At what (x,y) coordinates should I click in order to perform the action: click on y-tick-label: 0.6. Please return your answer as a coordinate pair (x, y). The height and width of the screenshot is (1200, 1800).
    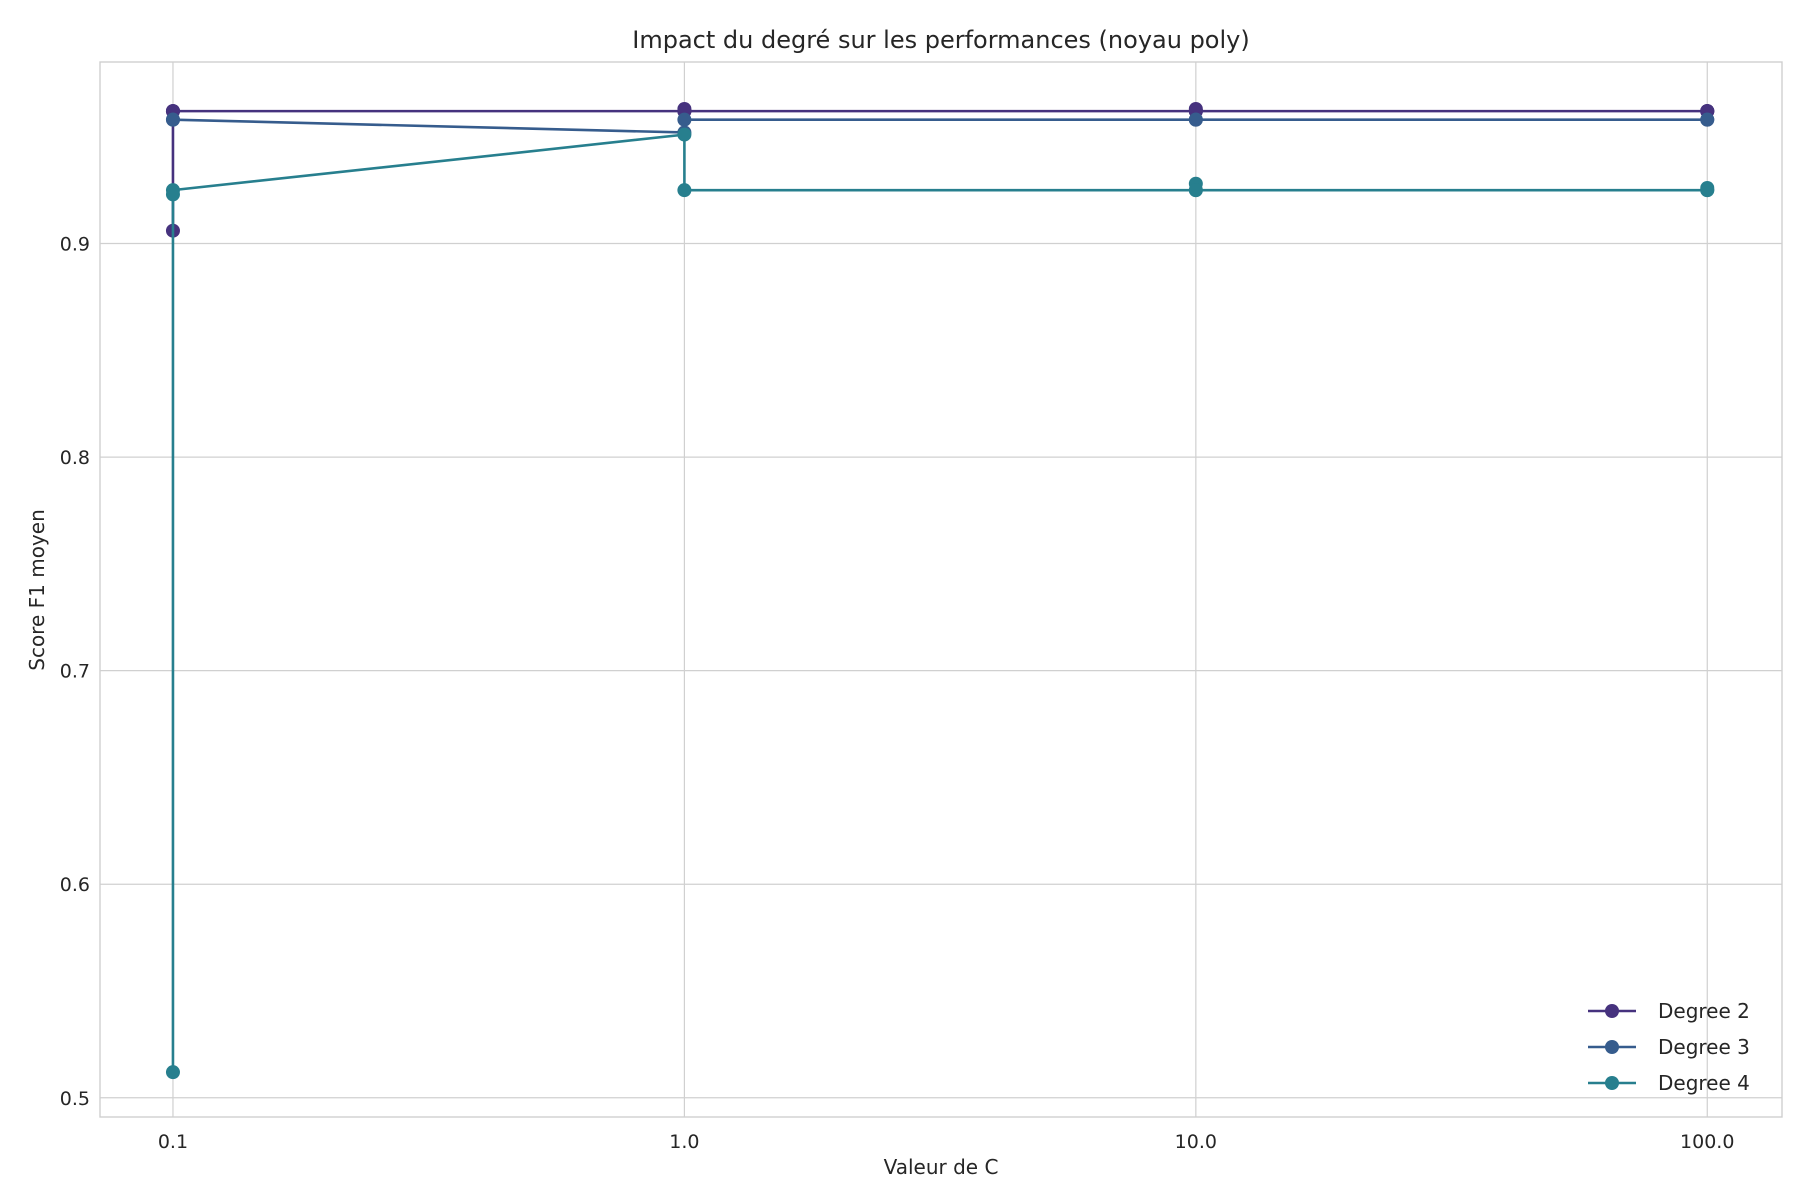
    Looking at the image, I should click on (75, 885).